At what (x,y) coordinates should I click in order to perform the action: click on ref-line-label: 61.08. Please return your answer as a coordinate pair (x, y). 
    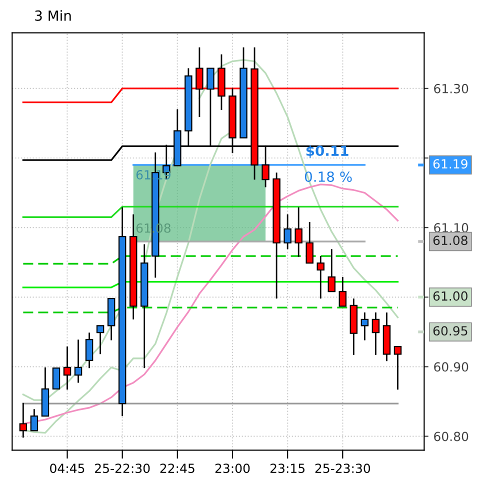
    Looking at the image, I should click on (450, 241).